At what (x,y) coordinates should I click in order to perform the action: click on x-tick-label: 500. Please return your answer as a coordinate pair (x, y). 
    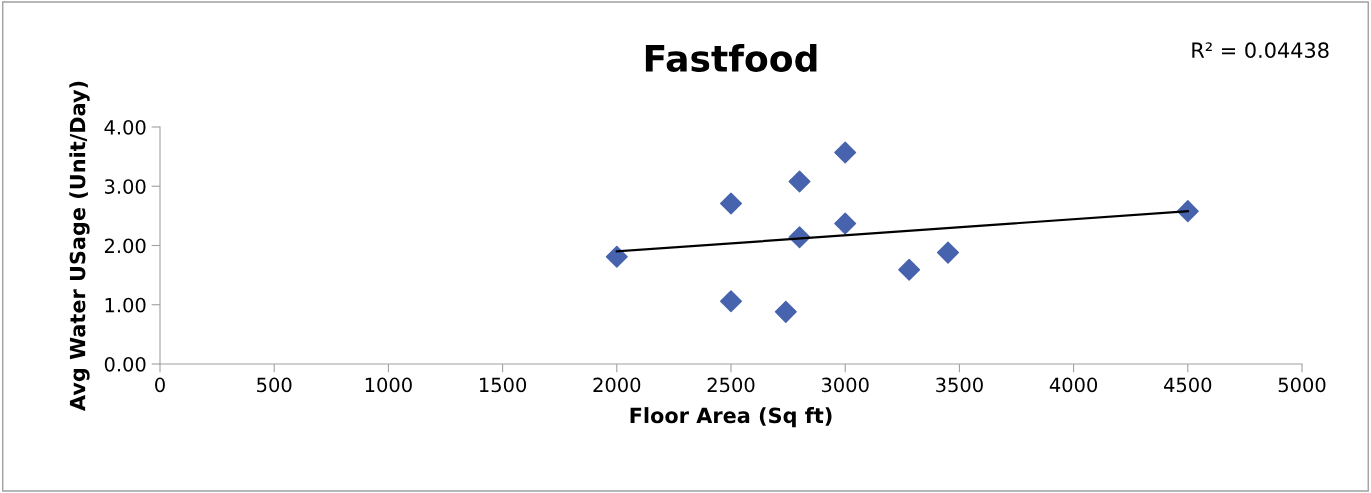
    Looking at the image, I should click on (274, 385).